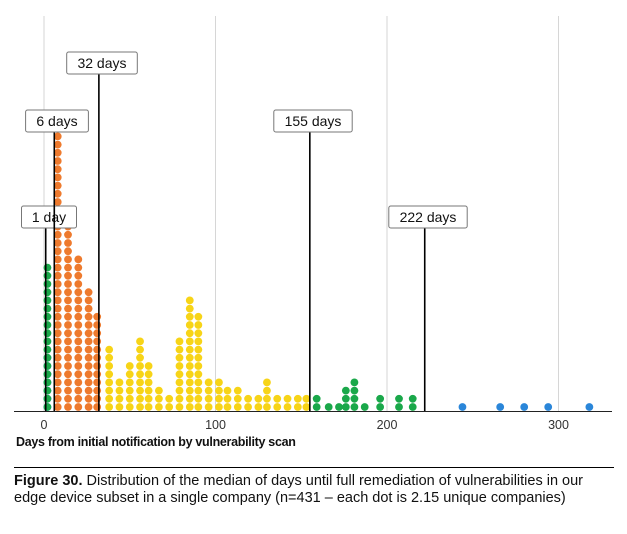 Image resolution: width=627 pixels, height=534 pixels. What do you see at coordinates (101, 63) in the screenshot?
I see `median-label: 32 days` at bounding box center [101, 63].